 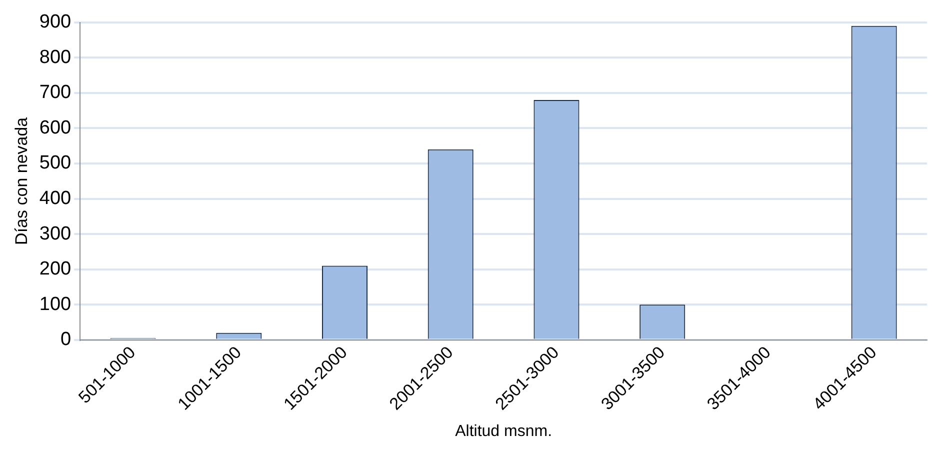 I want to click on y-tick-label: 700, so click(x=55, y=93).